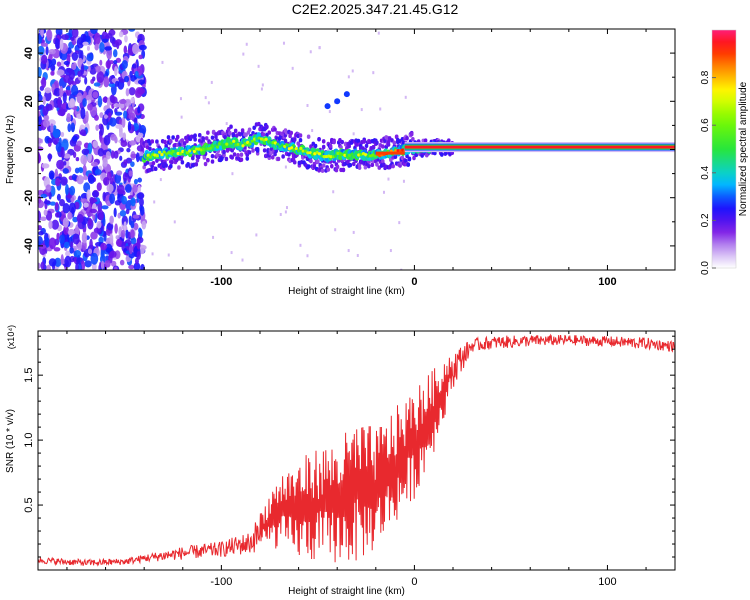 This screenshot has width=750, height=600. What do you see at coordinates (29, 504) in the screenshot?
I see `y-tick-label: 0.5` at bounding box center [29, 504].